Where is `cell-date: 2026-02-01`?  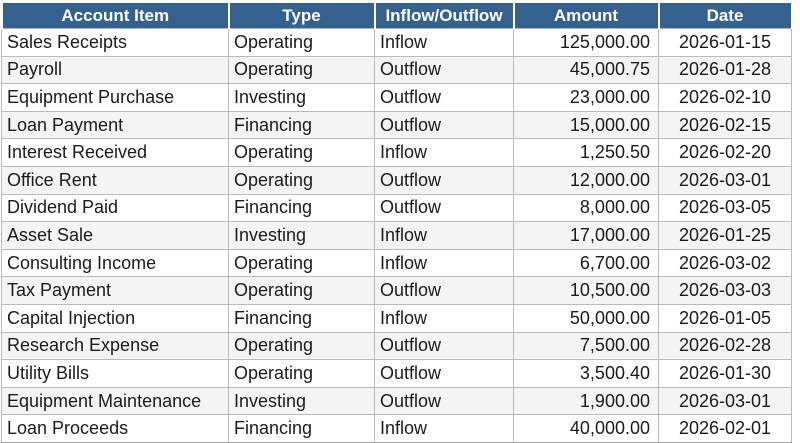 cell-date: 2026-02-01 is located at coordinates (725, 428).